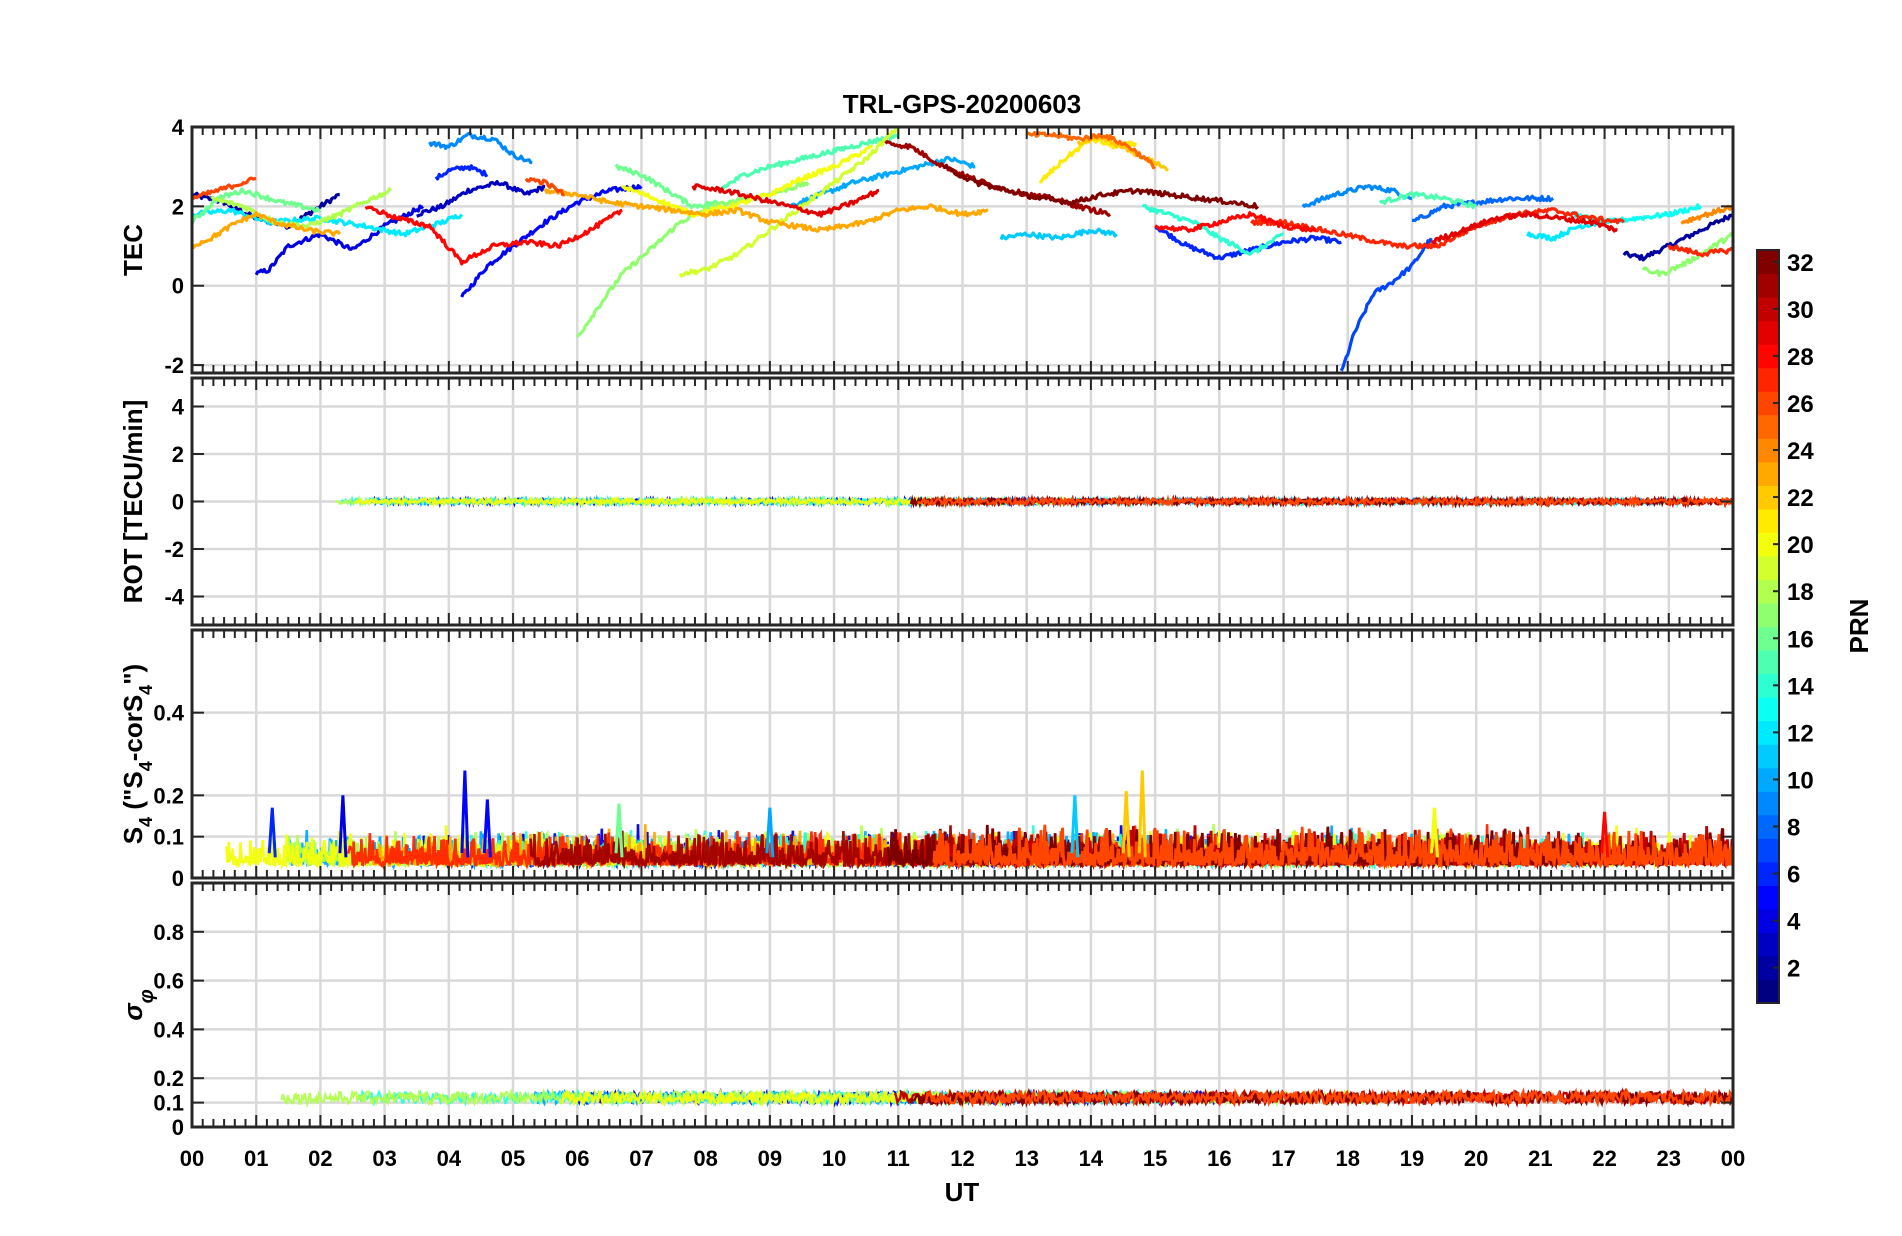  I want to click on colorbar-label: PRN, so click(1859, 626).